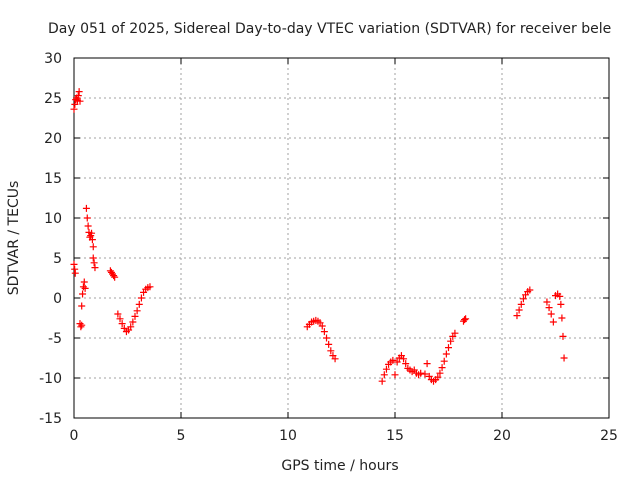 This screenshot has width=640, height=480. What do you see at coordinates (288, 436) in the screenshot?
I see `x-tick-label: 10` at bounding box center [288, 436].